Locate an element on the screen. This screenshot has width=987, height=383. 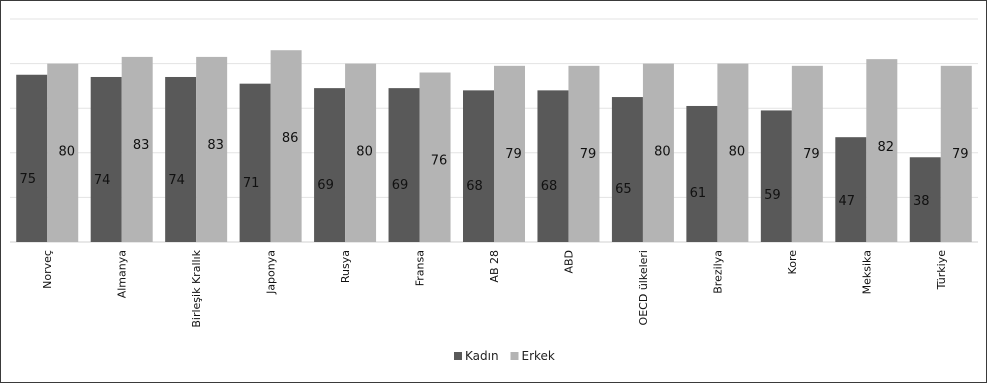
x-tick-label: Birleşik Krallık is located at coordinates (196, 288).